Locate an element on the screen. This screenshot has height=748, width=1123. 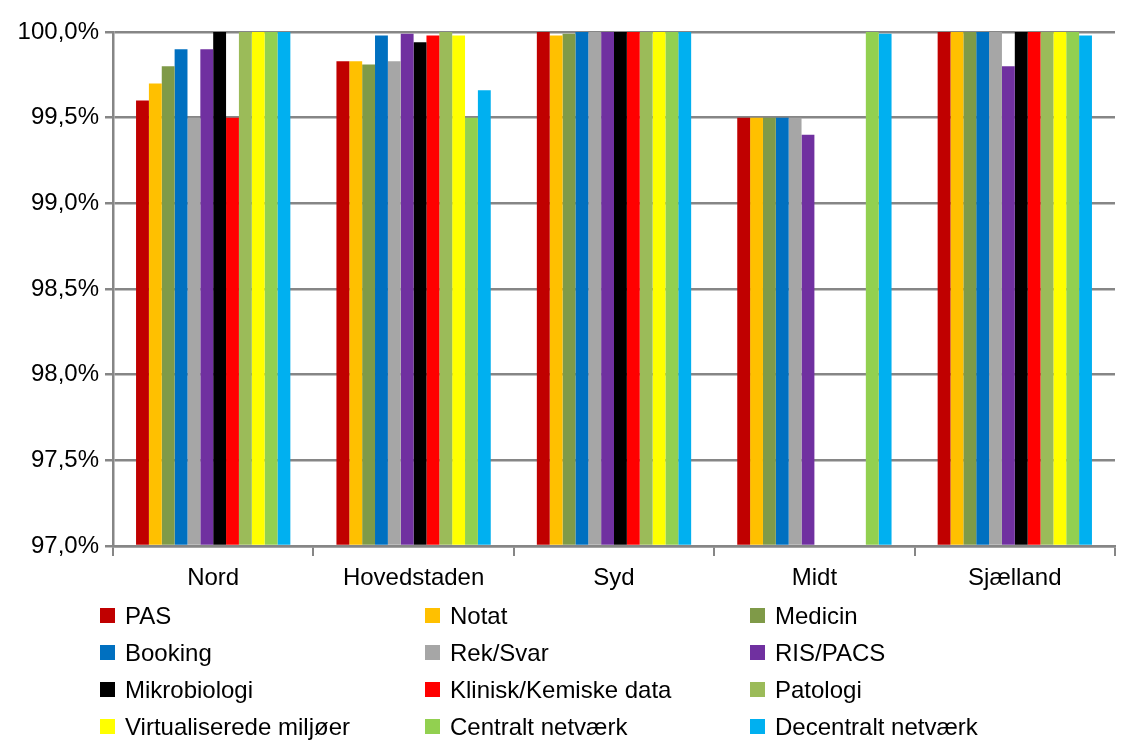
legend-label: Medicin is located at coordinates (816, 615).